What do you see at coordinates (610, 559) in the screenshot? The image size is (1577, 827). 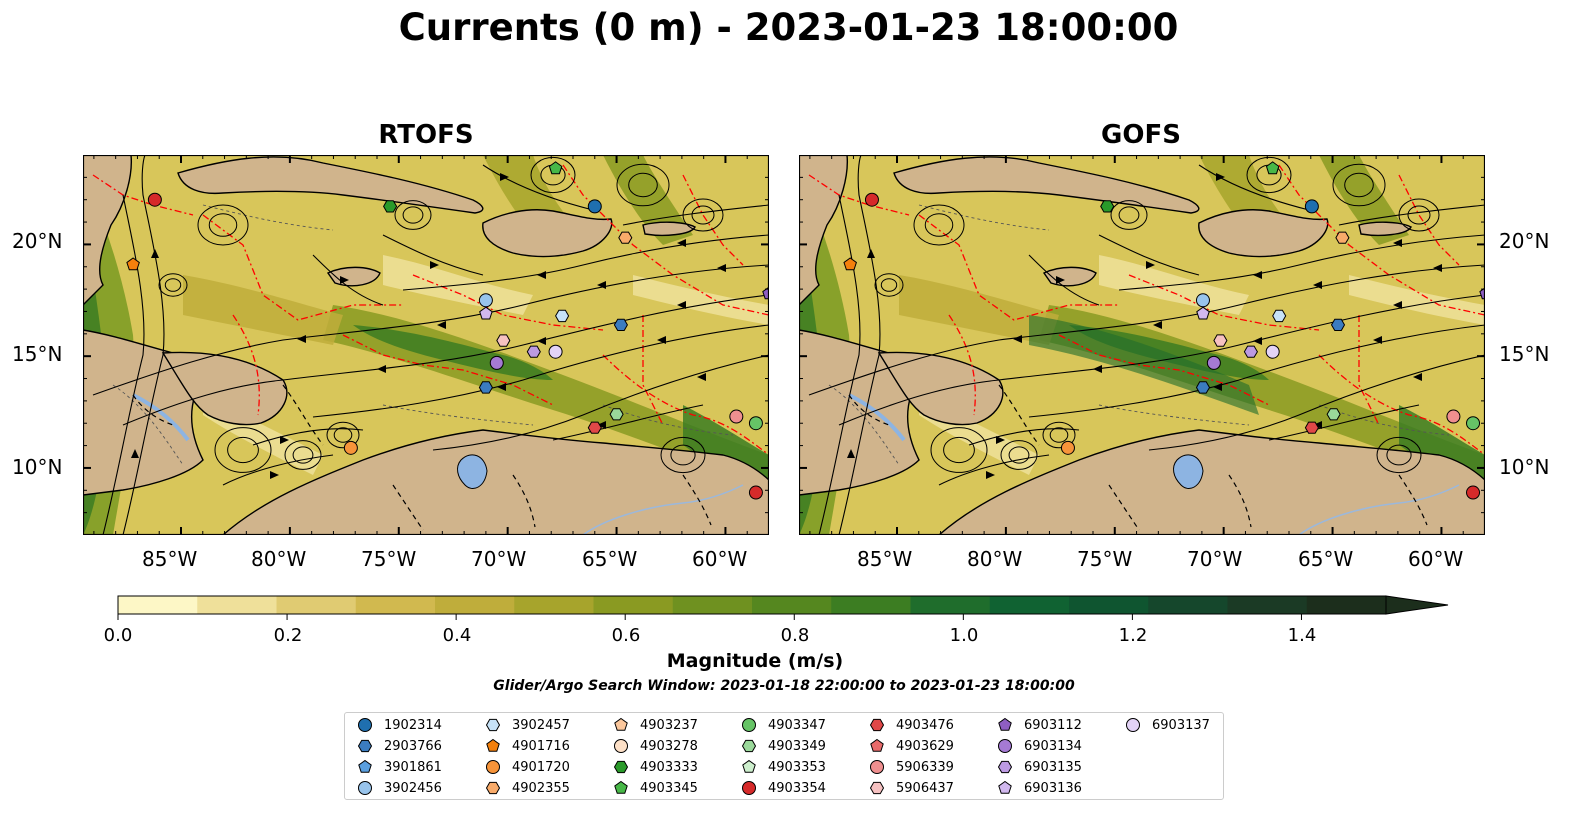 I see `x-tick-label-left-65w: 65°W` at bounding box center [610, 559].